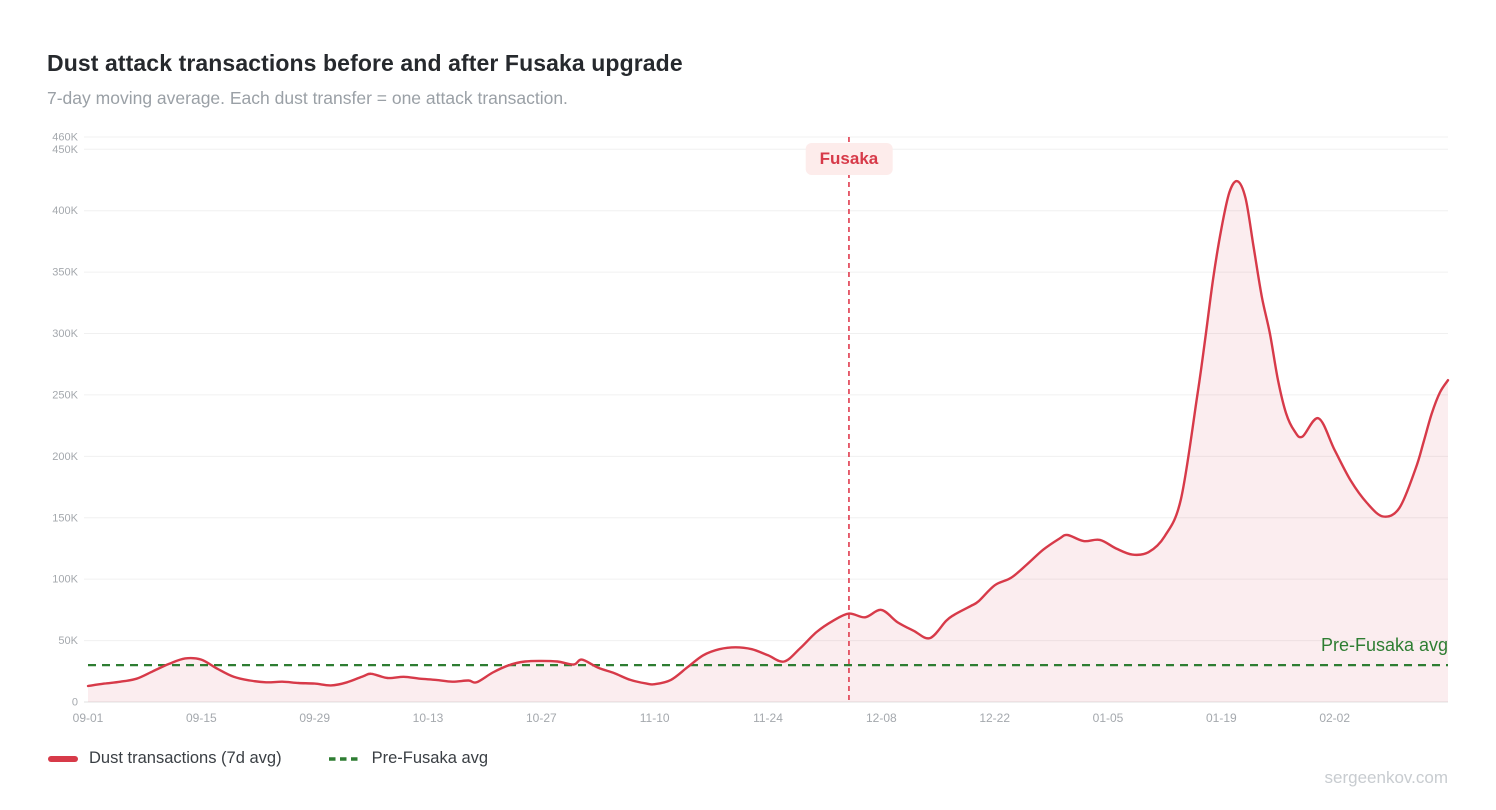  I want to click on x-axis-tick-label: 12-08, so click(881, 718).